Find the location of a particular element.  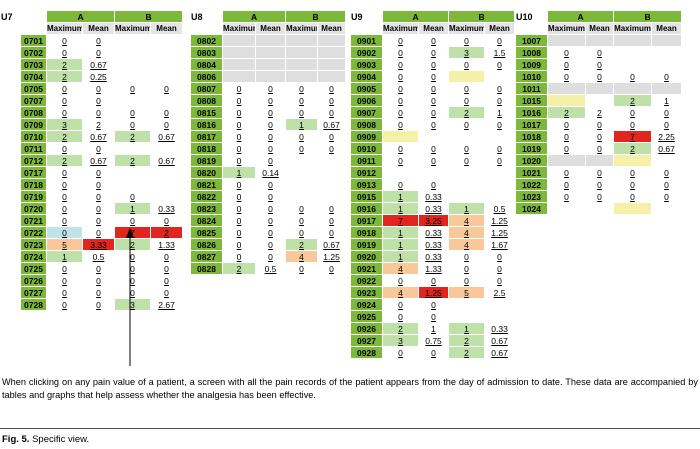

room-row: 0722 0 0 7 2 is located at coordinates (92, 232).